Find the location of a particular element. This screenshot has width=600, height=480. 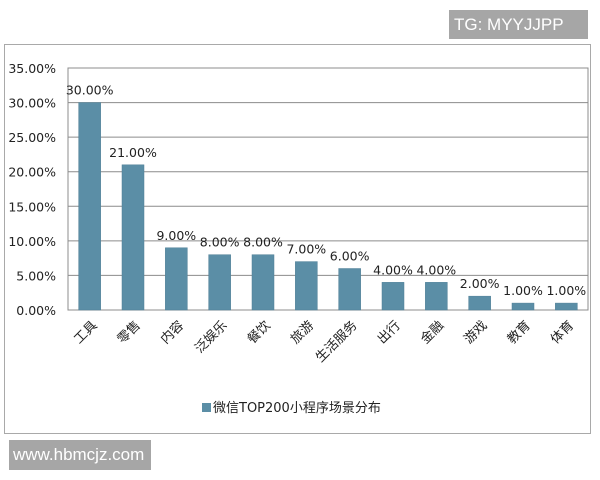

x-tick-label: 教育 is located at coordinates (519, 333).